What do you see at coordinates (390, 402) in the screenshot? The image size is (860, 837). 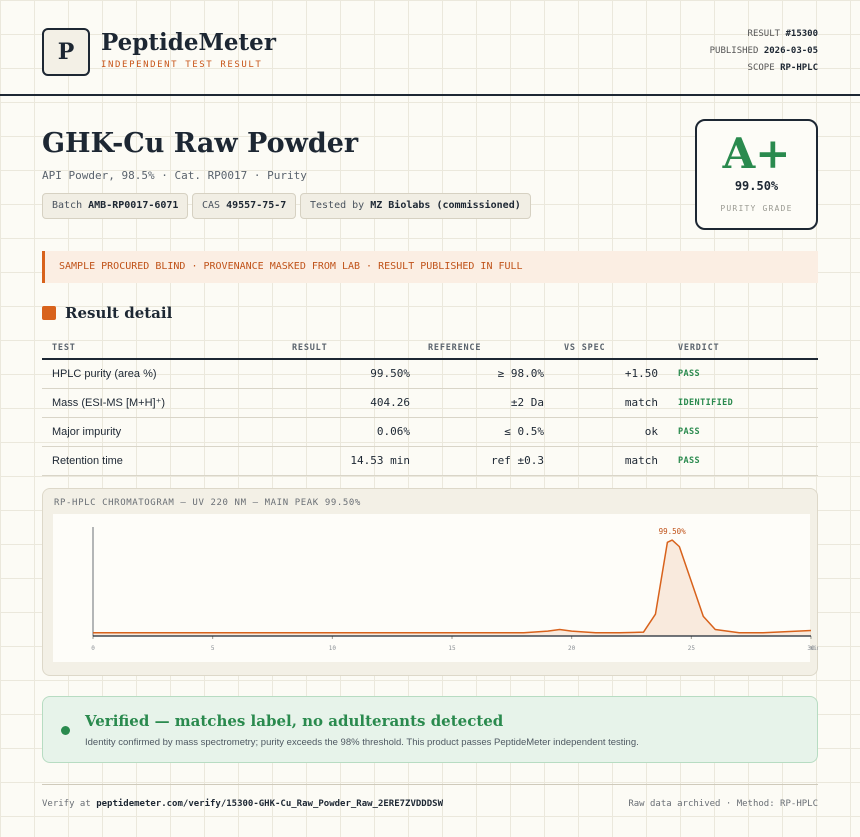 I see `table-cell: 404.26` at bounding box center [390, 402].